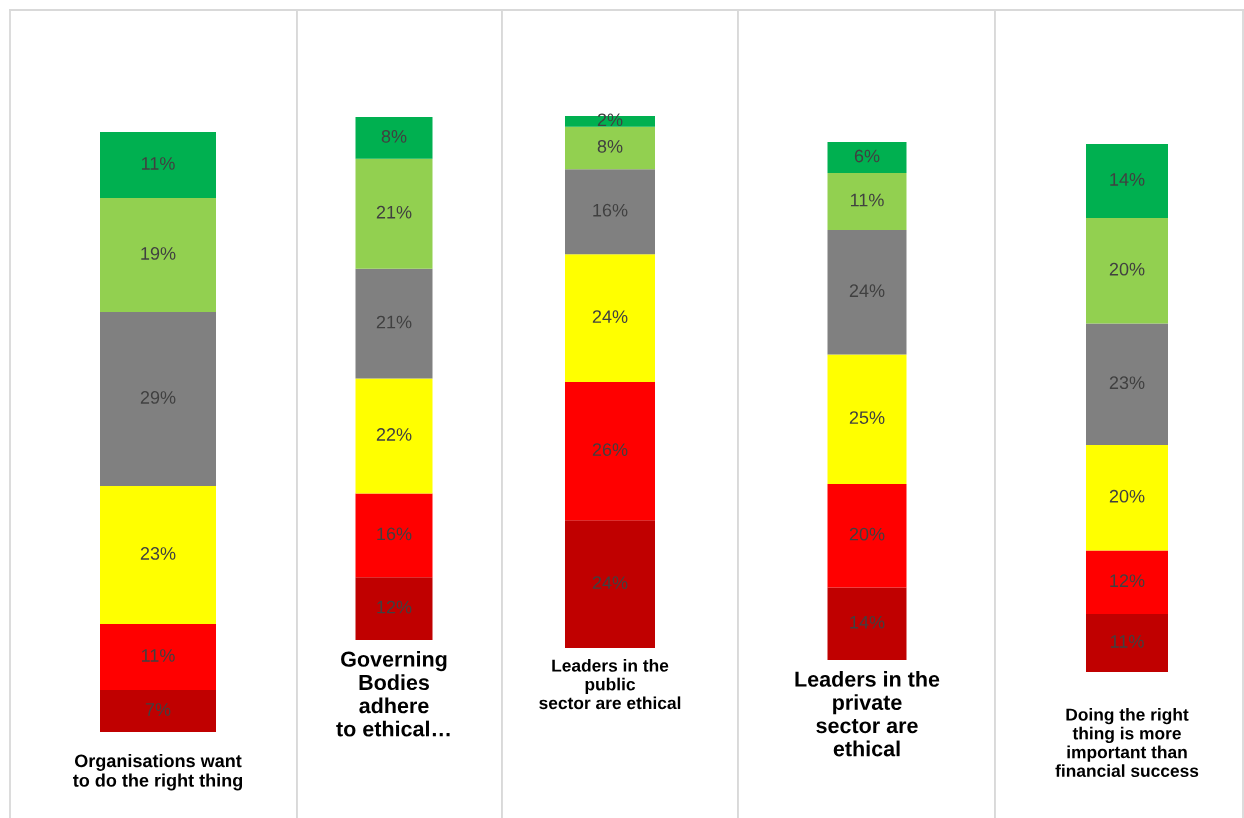  I want to click on x-tick-label: Leaders in the private sector are ethical, so click(867, 714).